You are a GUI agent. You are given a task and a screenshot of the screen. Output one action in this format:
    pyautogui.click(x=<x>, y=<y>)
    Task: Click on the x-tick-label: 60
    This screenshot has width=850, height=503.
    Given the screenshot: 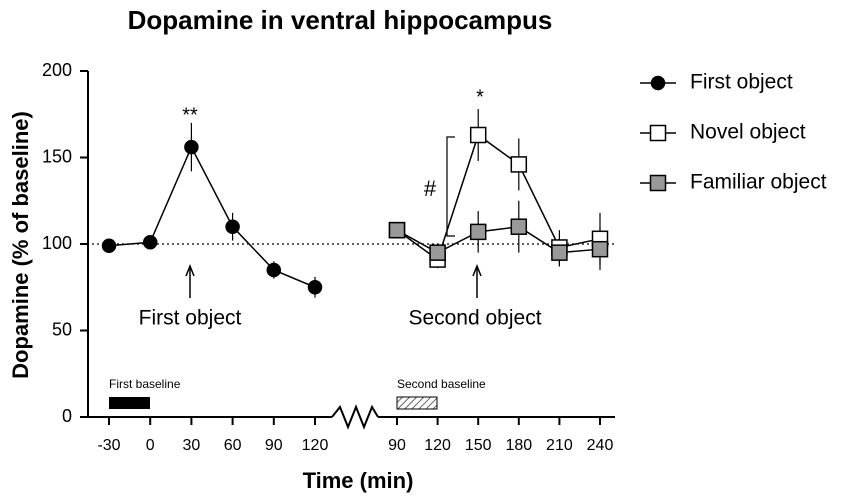 What is the action you would take?
    pyautogui.click(x=233, y=445)
    